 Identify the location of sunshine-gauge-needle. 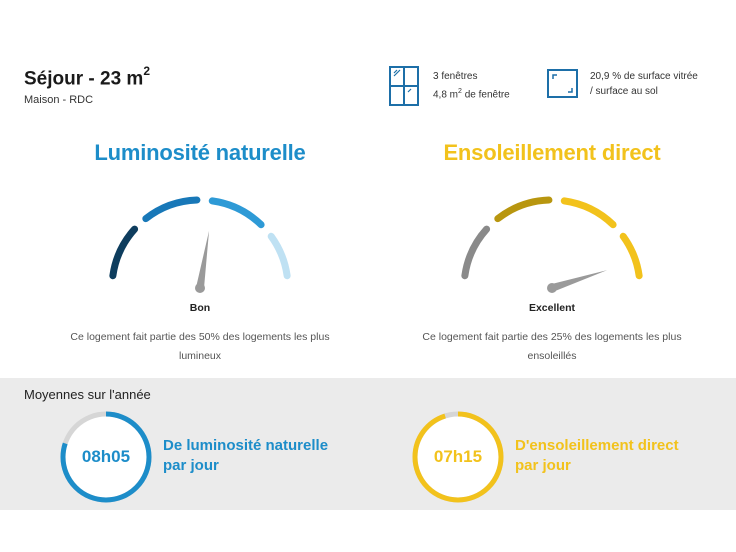
(579, 281).